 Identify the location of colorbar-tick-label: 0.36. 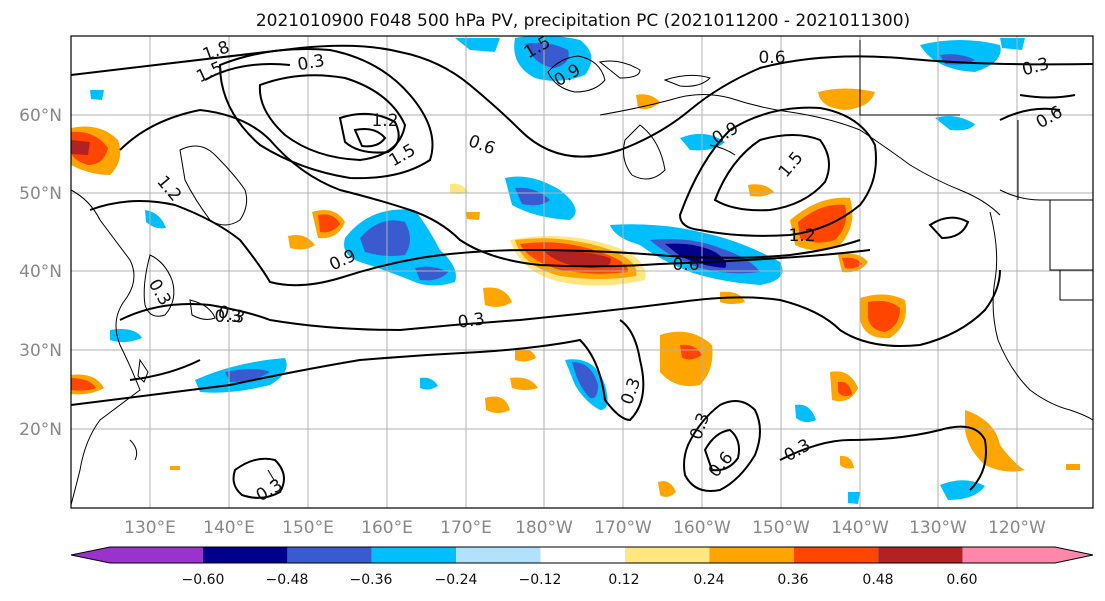
(792, 580).